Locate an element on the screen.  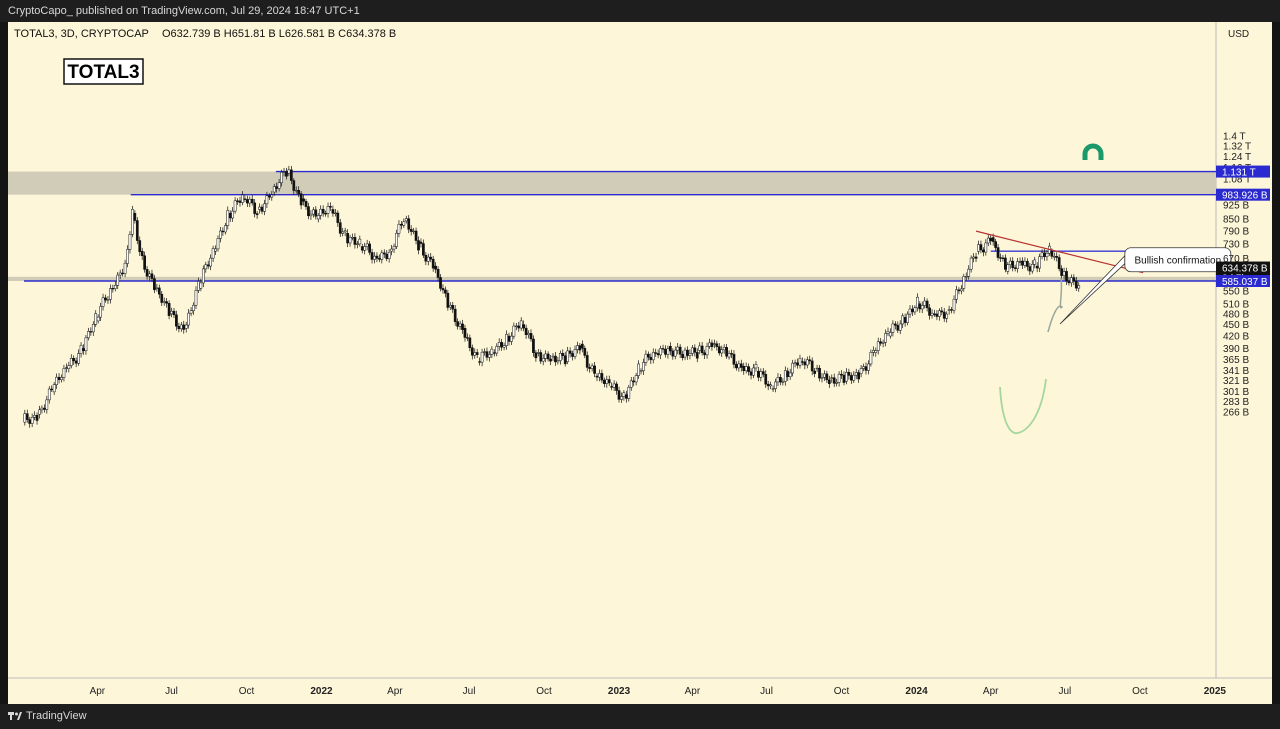
x-tick-label: Oct is located at coordinates (842, 691).